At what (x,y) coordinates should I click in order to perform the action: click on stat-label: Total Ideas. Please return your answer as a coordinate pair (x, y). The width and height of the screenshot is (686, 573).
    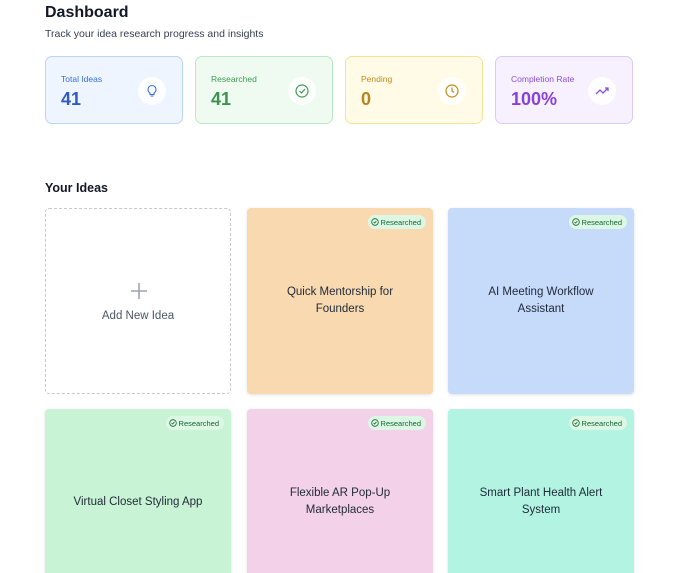
    Looking at the image, I should click on (82, 79).